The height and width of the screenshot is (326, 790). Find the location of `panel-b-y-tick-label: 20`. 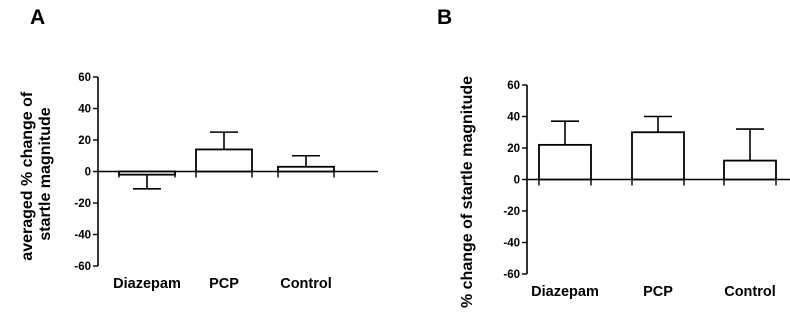

panel-b-y-tick-label: 20 is located at coordinates (513, 149).